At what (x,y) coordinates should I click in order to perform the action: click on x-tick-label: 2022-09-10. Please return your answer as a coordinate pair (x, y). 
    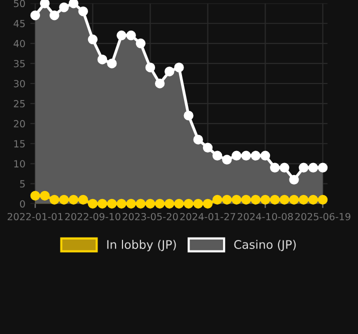
    Looking at the image, I should click on (92, 216).